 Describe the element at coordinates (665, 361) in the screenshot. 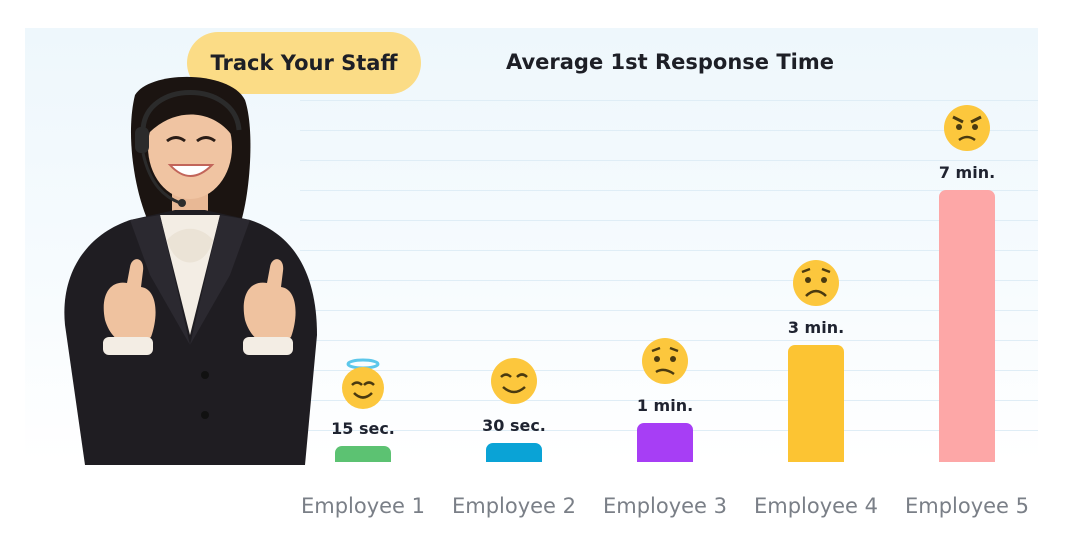

I see `confused-face-icon` at that location.